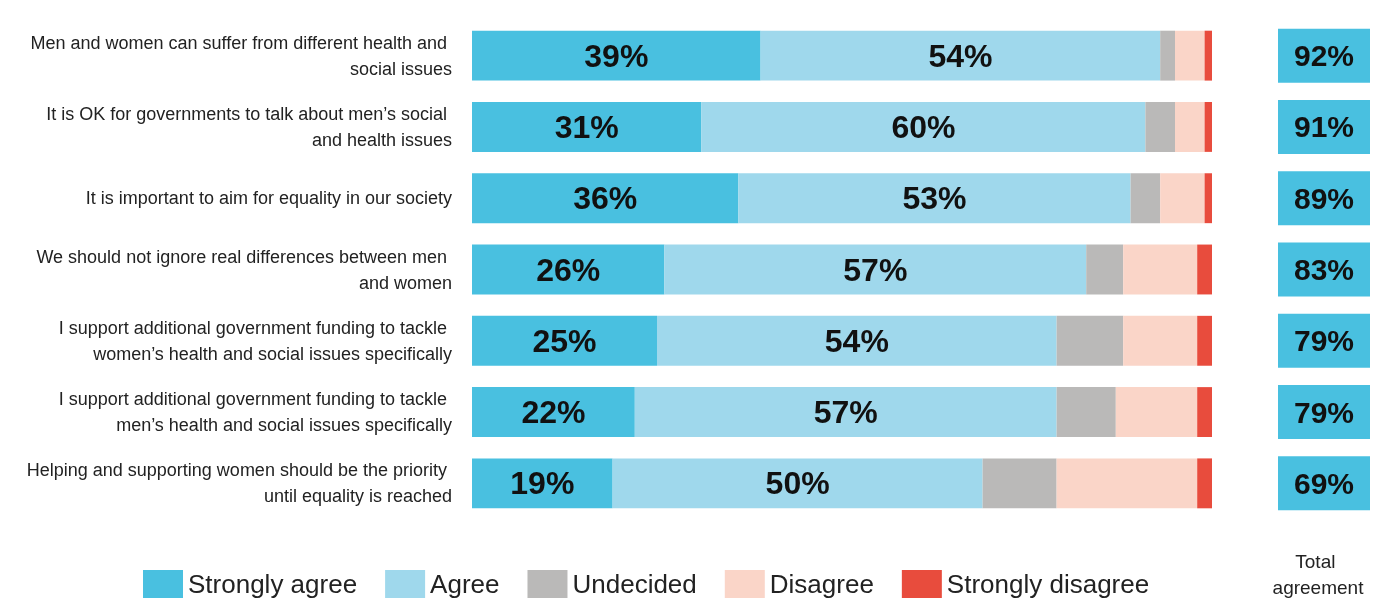 Image resolution: width=1382 pixels, height=615 pixels. I want to click on y-tick-label: I support additional government funding to tackle men’s health and social issues specifically, so click(255, 412).